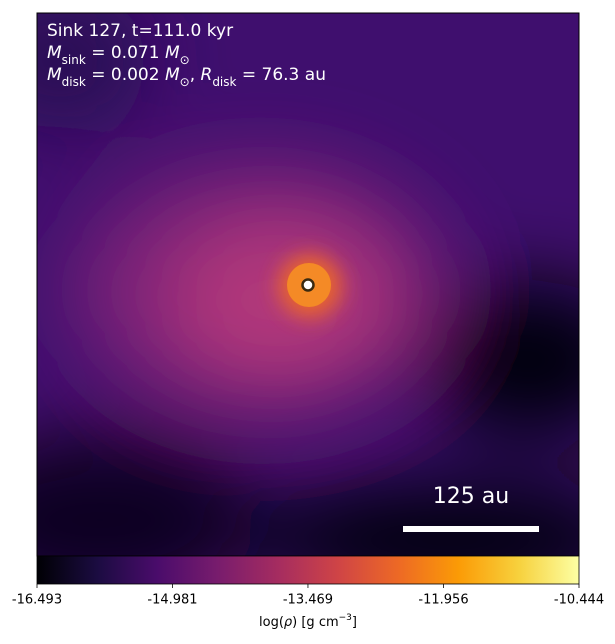 This screenshot has height=644, width=615. I want to click on annotation: Sink 127, t=111.0 kyr, so click(140, 31).